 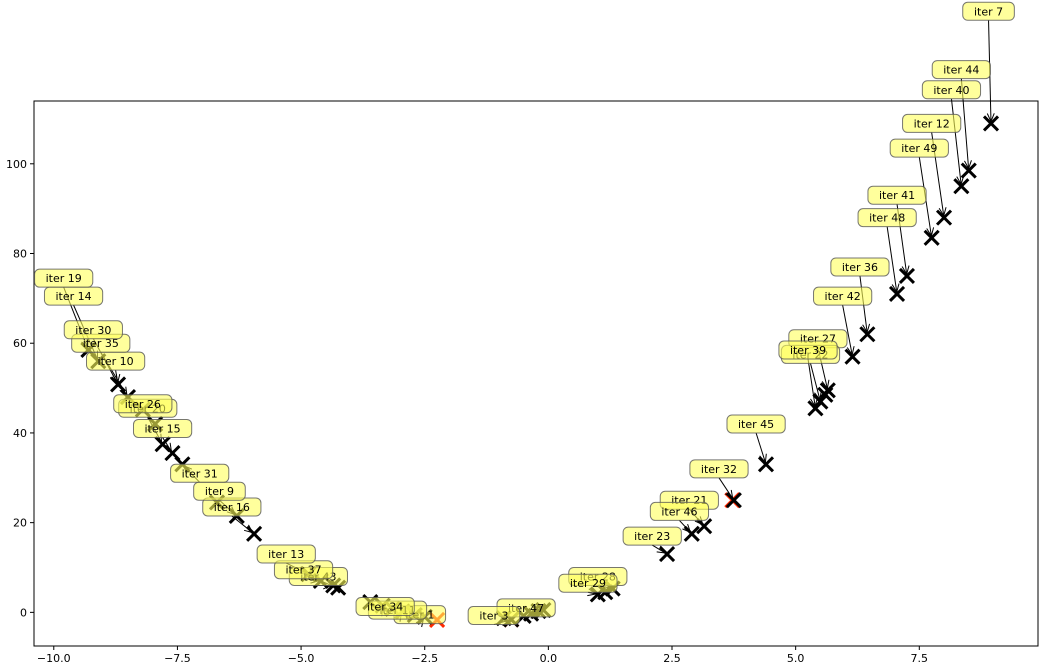 What do you see at coordinates (116, 361) in the screenshot?
I see `annotation-label: iter 10` at bounding box center [116, 361].